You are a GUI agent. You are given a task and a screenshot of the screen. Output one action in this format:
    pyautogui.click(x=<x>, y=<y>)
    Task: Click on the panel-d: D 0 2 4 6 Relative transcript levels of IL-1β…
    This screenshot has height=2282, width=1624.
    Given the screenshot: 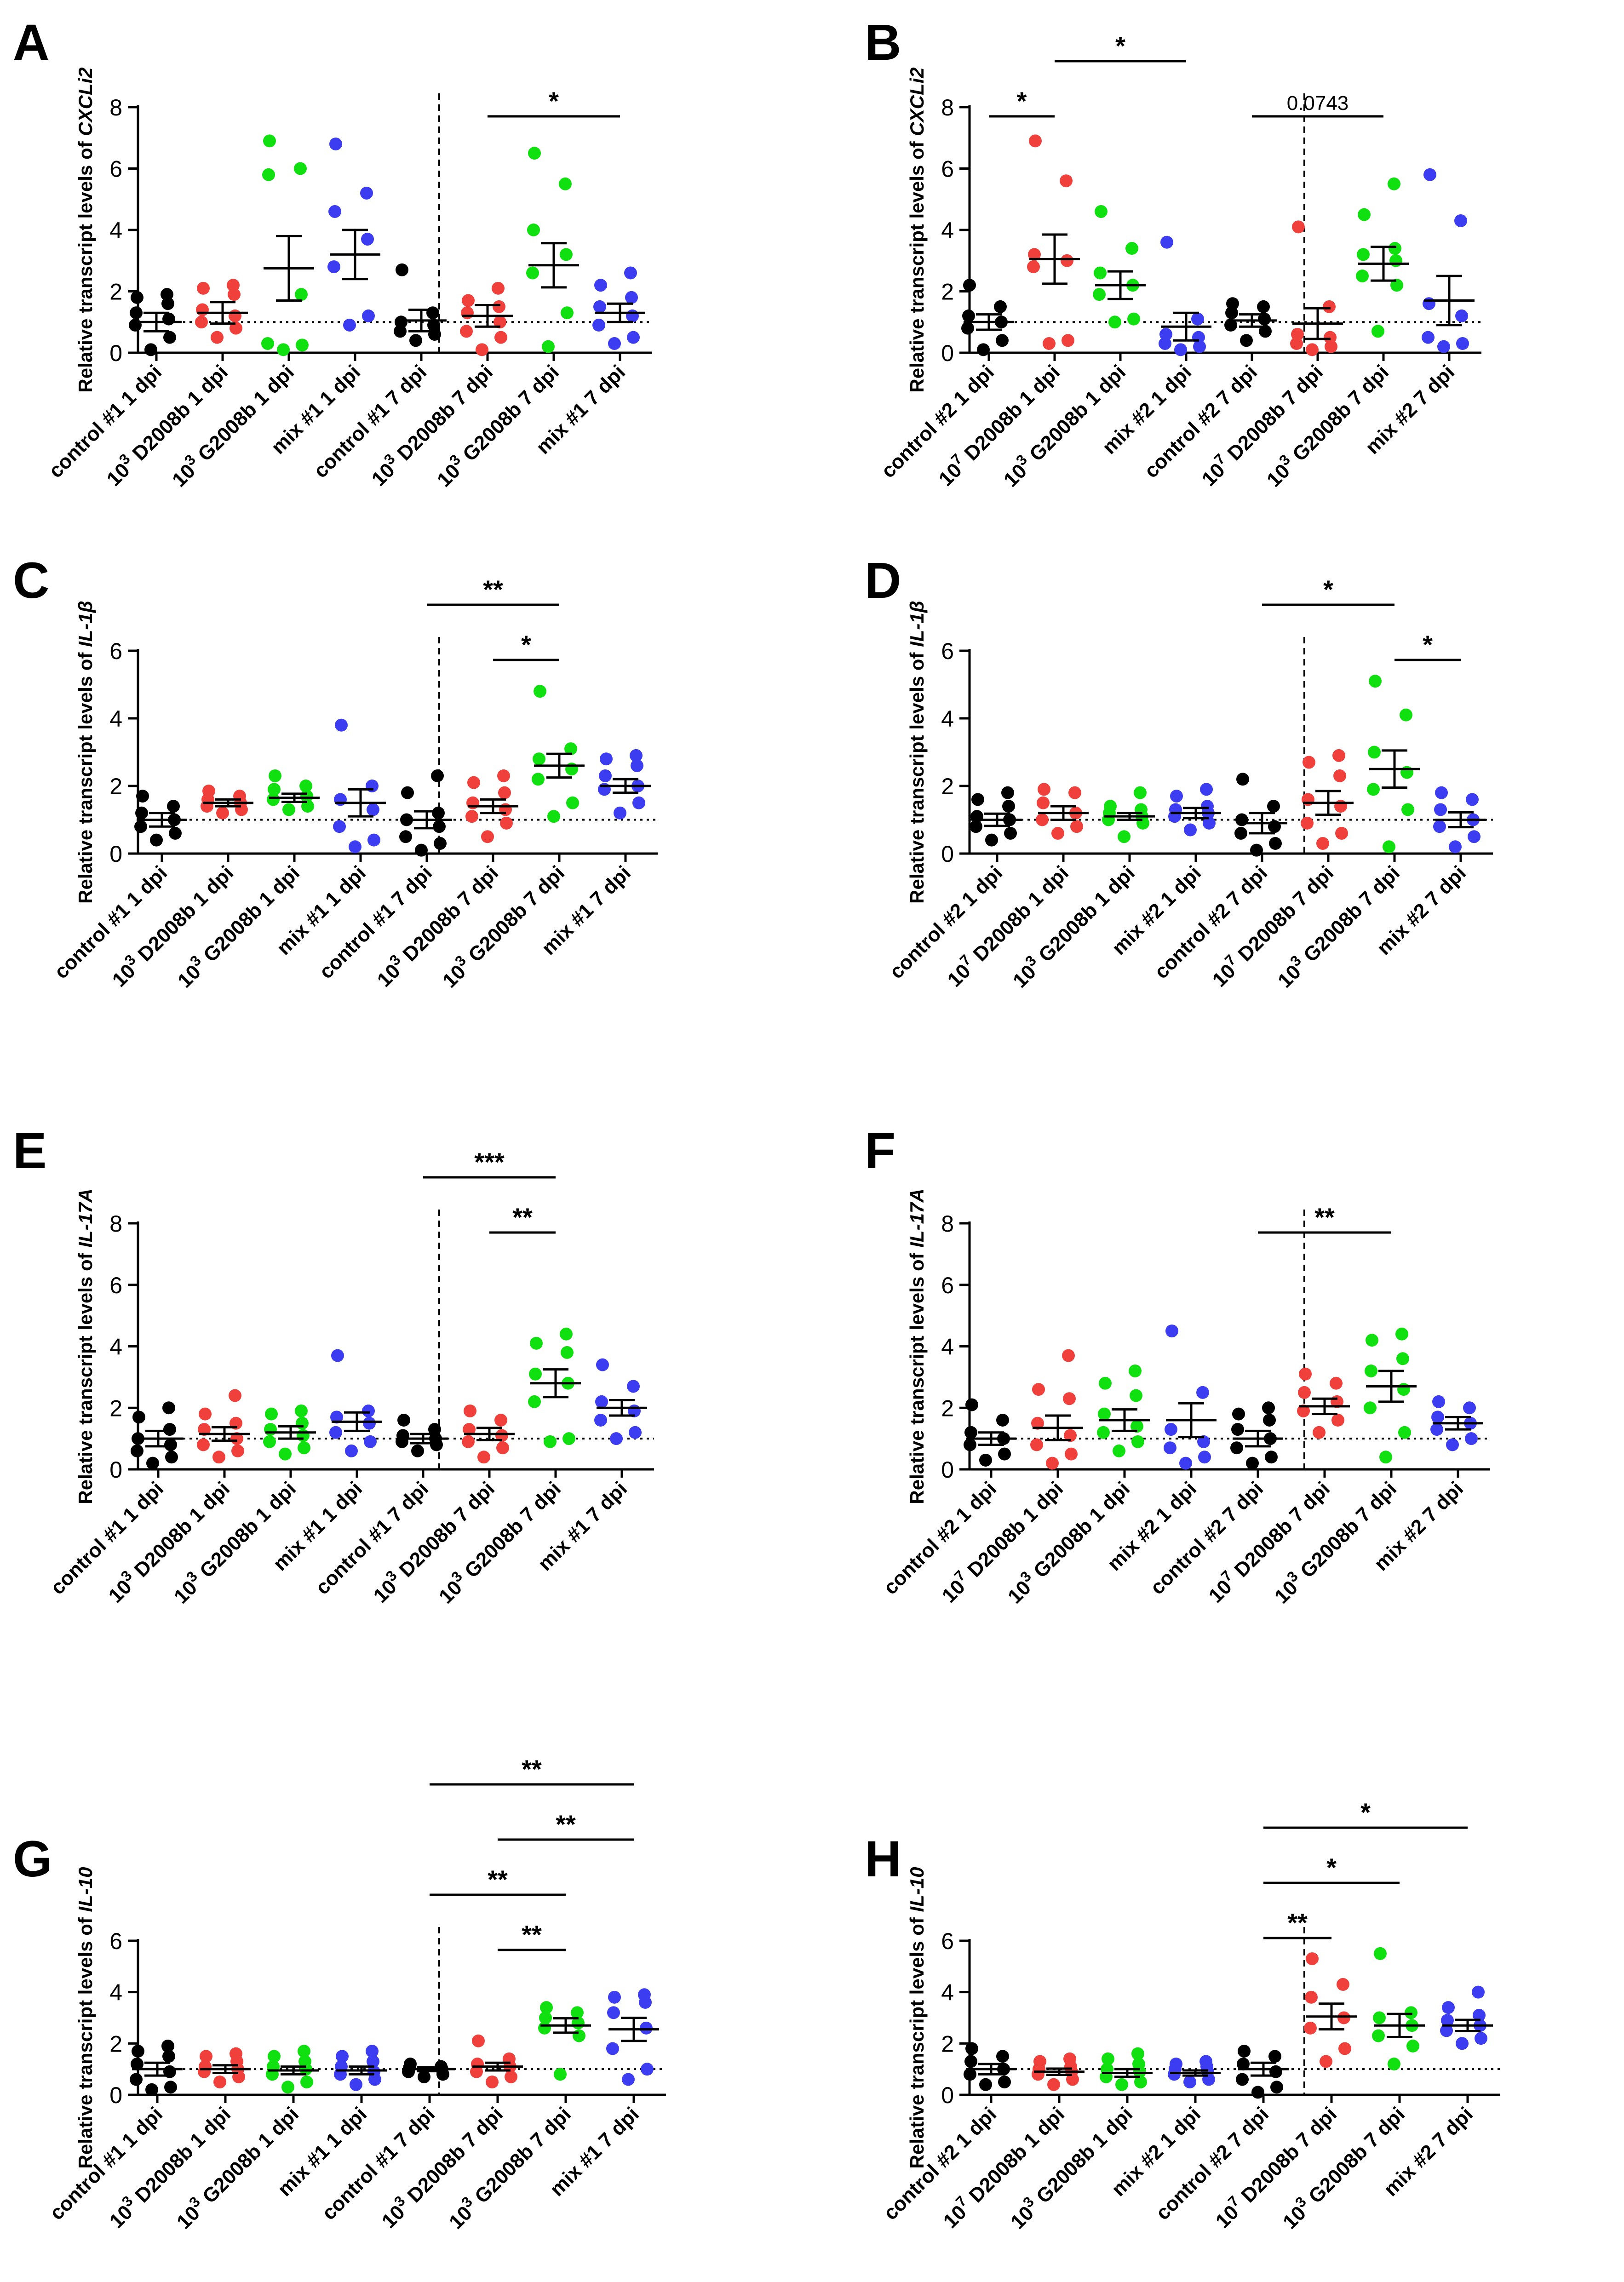 What is the action you would take?
    pyautogui.click(x=1179, y=772)
    